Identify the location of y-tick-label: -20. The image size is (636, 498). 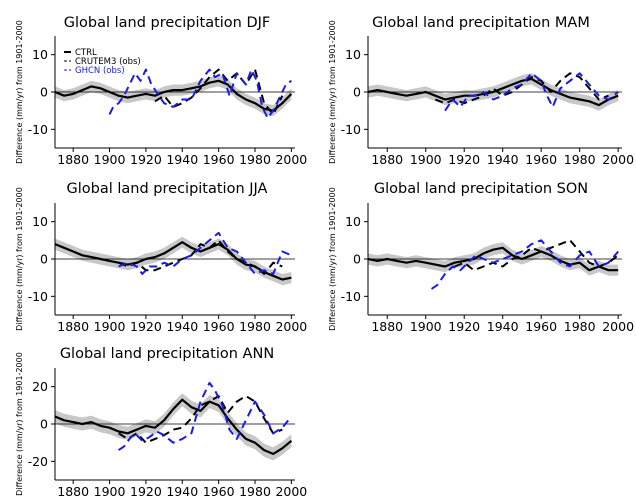
(38, 461).